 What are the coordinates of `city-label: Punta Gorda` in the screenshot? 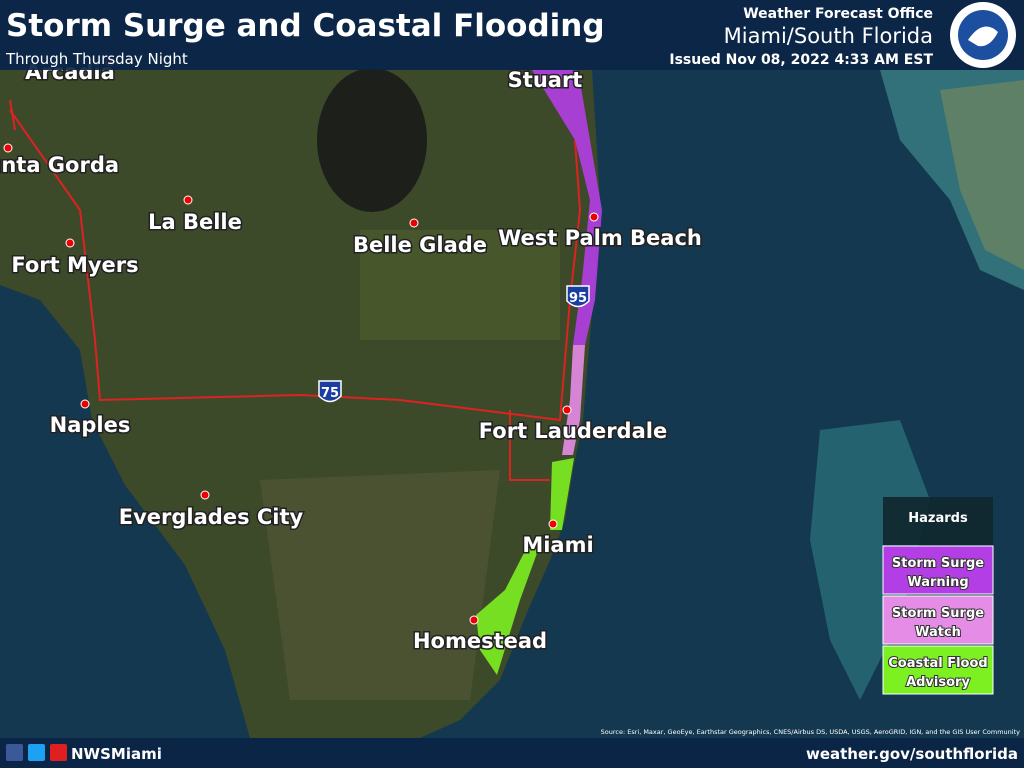 It's located at (59, 165).